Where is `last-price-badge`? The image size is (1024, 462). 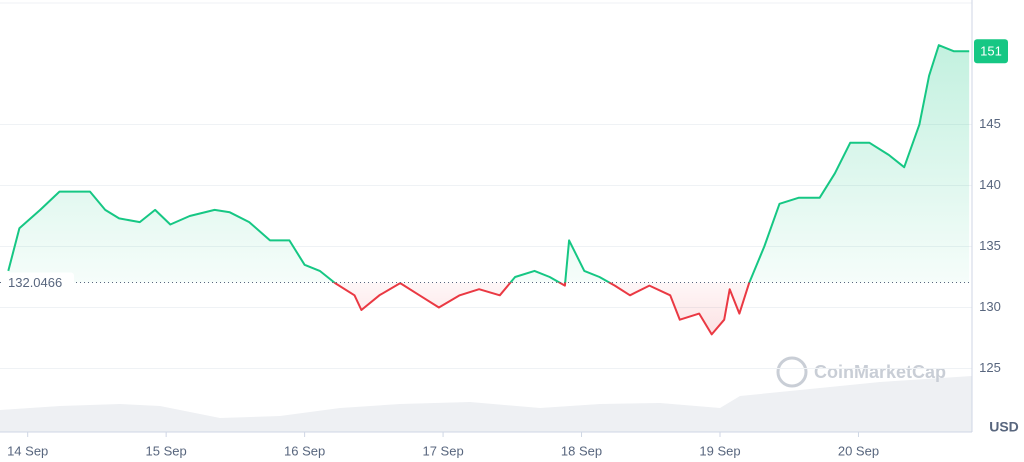
last-price-badge is located at coordinates (991, 51).